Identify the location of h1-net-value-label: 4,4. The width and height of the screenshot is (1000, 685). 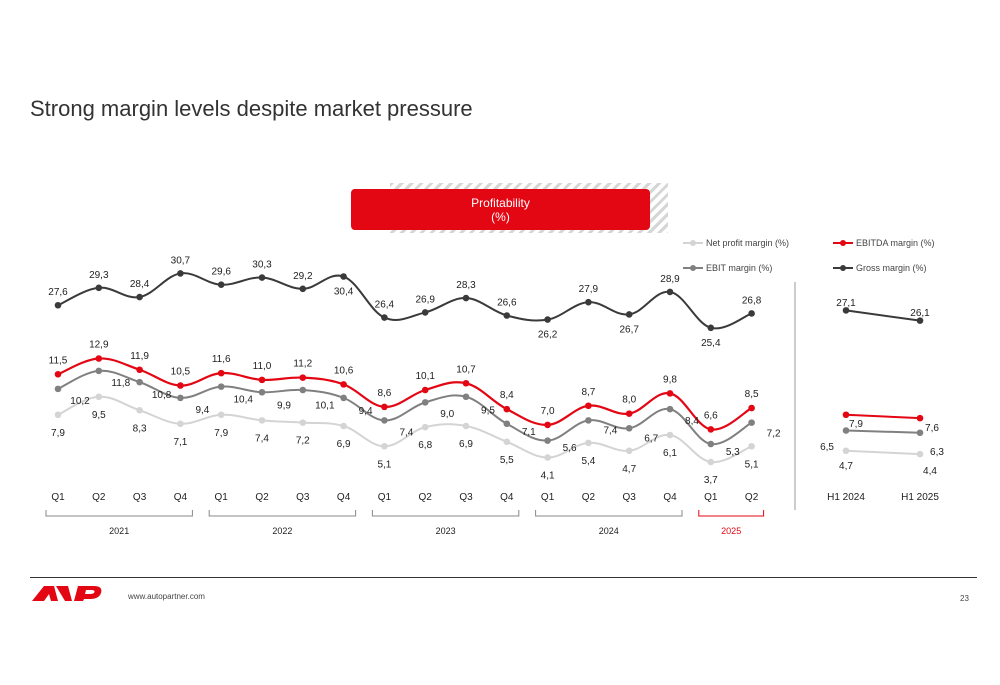
(930, 471).